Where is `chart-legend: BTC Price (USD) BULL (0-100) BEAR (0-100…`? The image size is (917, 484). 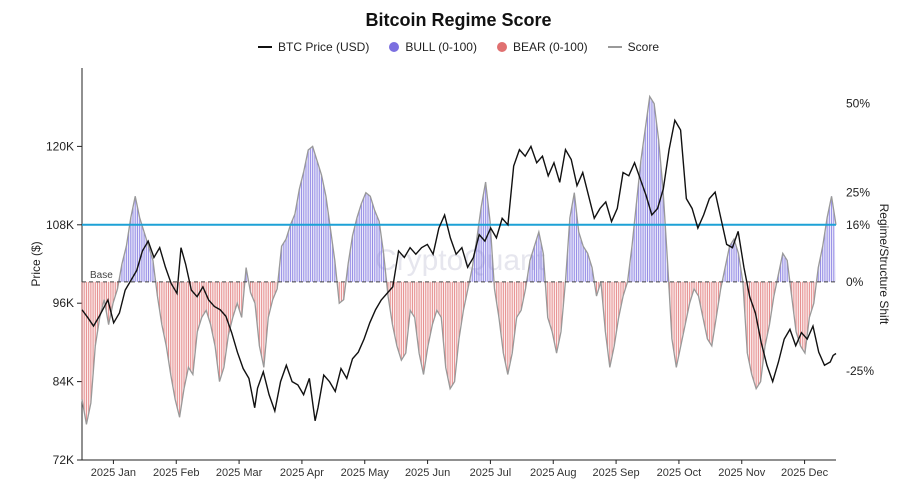 chart-legend: BTC Price (USD) BULL (0-100) BEAR (0-100… is located at coordinates (458, 47).